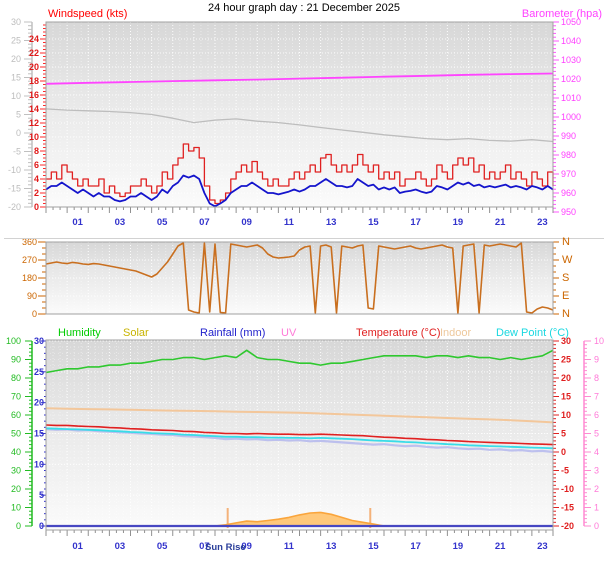 This screenshot has width=608, height=561. I want to click on time-label: 11, so click(288, 546).